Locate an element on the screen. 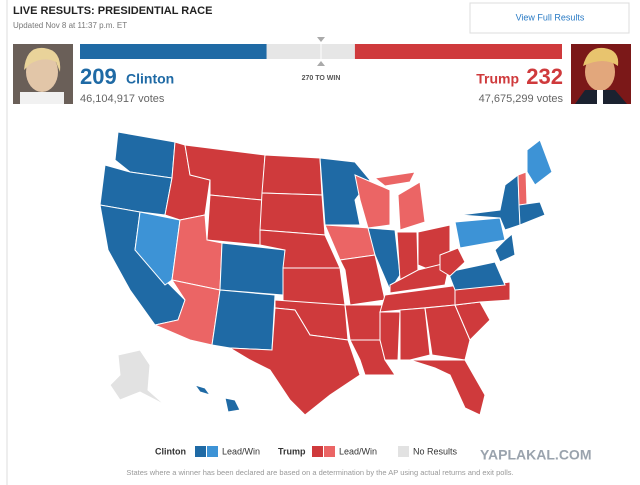 The height and width of the screenshot is (485, 640). clinton-bar is located at coordinates (173, 51).